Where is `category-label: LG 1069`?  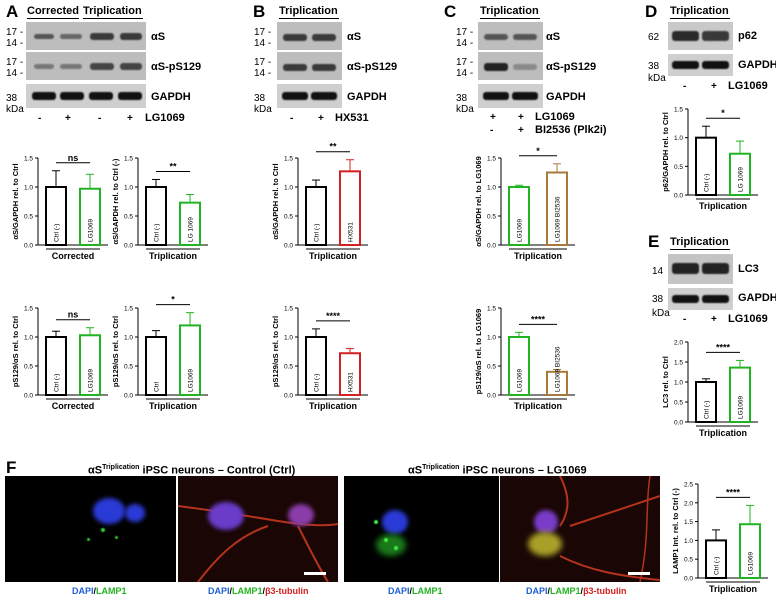 category-label: LG 1069 is located at coordinates (741, 179).